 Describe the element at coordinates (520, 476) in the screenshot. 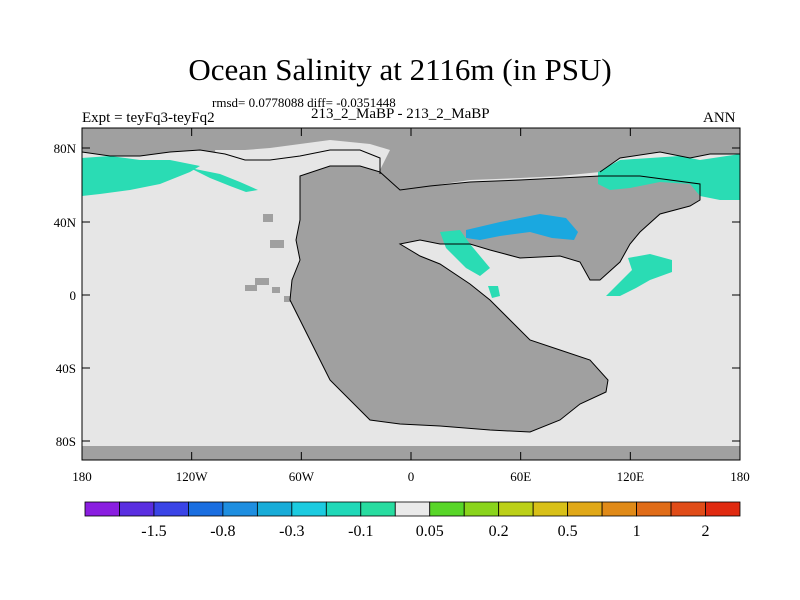

I see `lon-label: 60E` at that location.